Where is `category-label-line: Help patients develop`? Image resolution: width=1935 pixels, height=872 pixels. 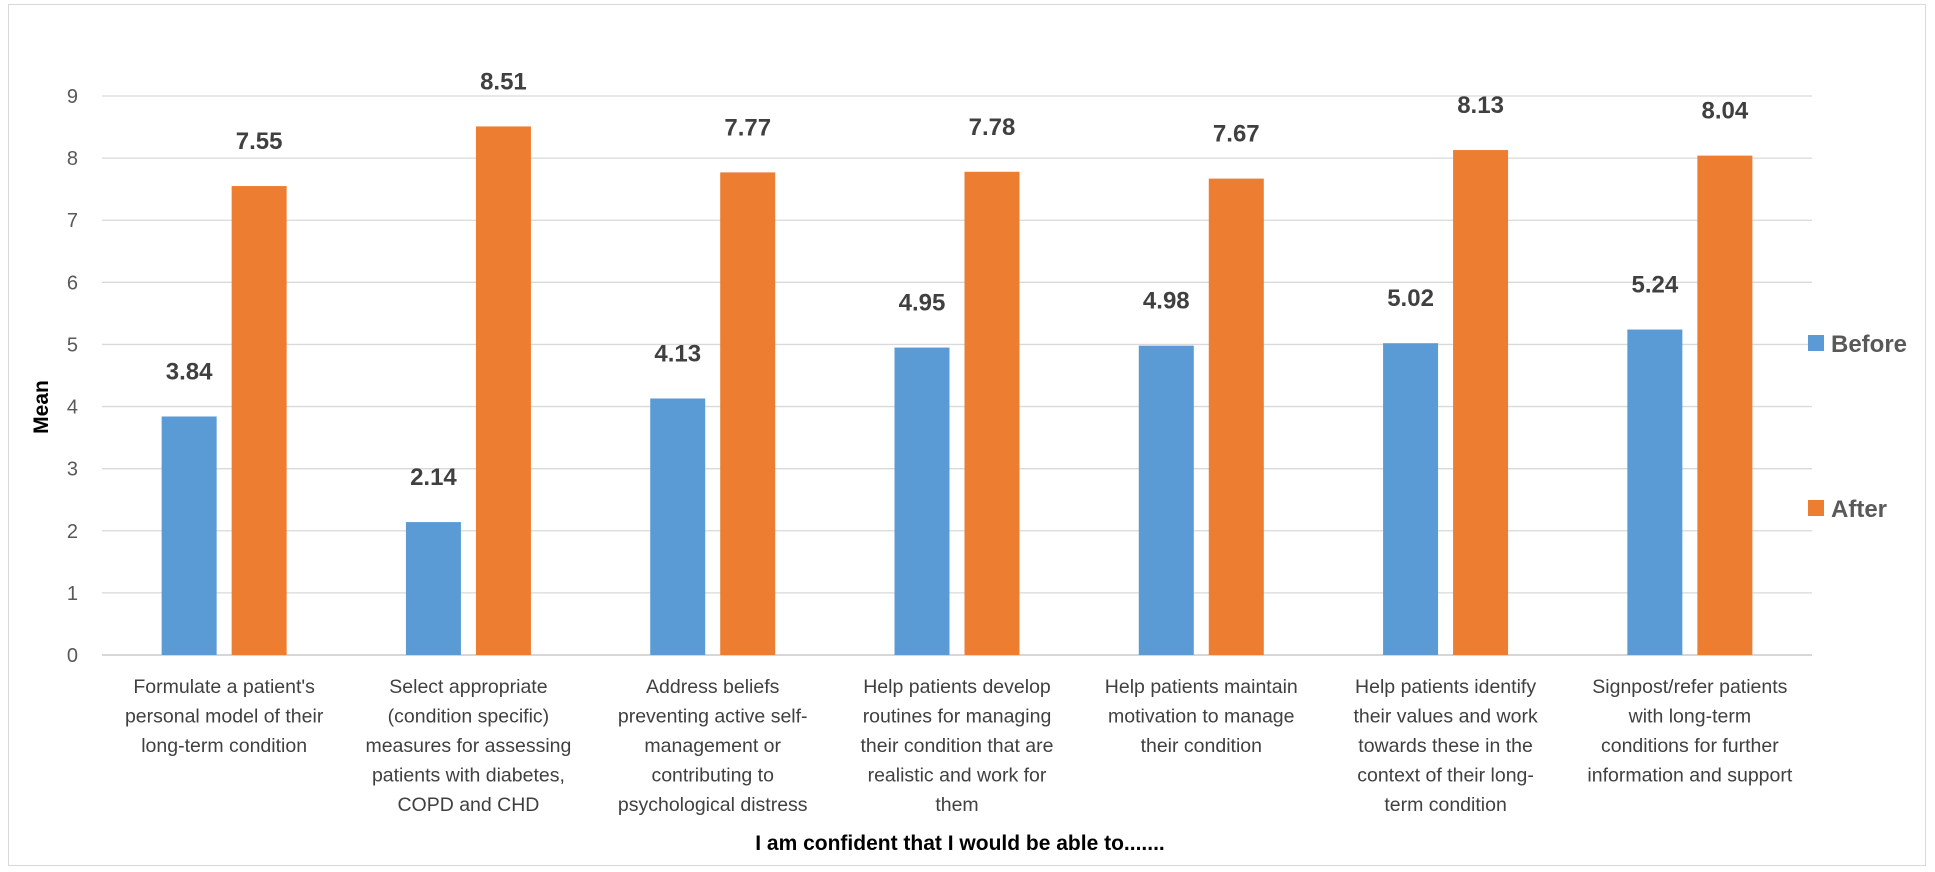 category-label-line: Help patients develop is located at coordinates (957, 687).